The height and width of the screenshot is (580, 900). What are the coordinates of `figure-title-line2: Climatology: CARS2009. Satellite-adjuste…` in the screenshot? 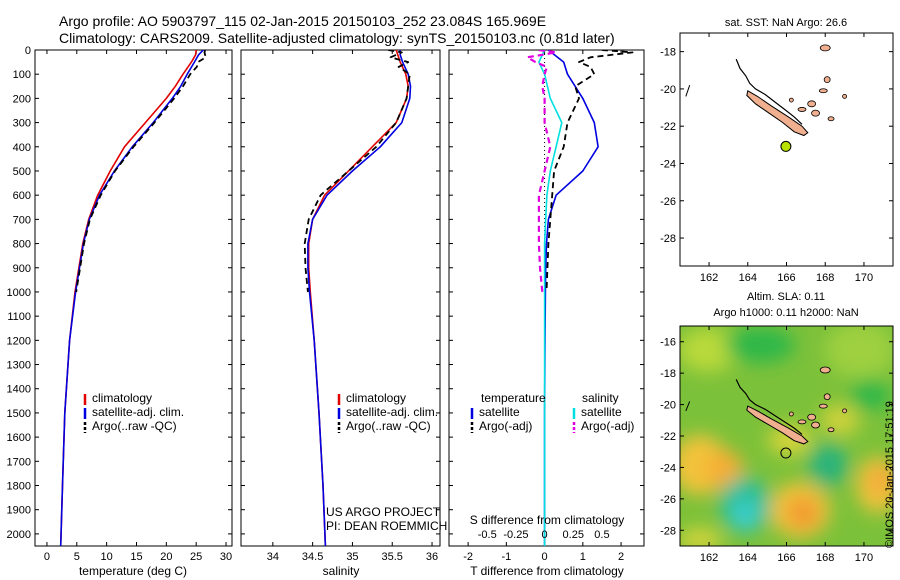 It's located at (337, 38).